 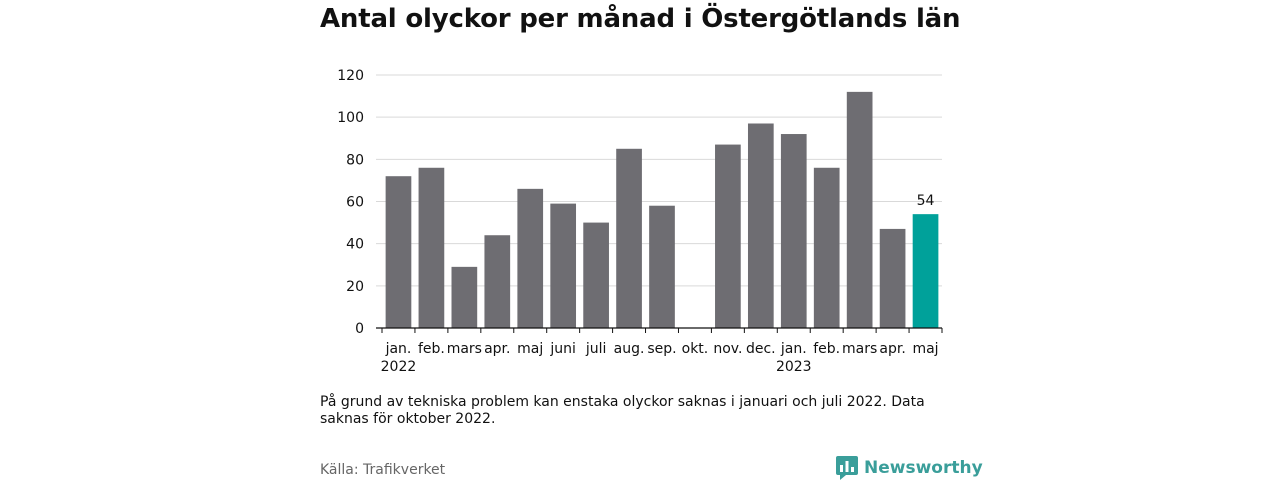 I want to click on brand-name: Newsworthy, so click(x=923, y=468).